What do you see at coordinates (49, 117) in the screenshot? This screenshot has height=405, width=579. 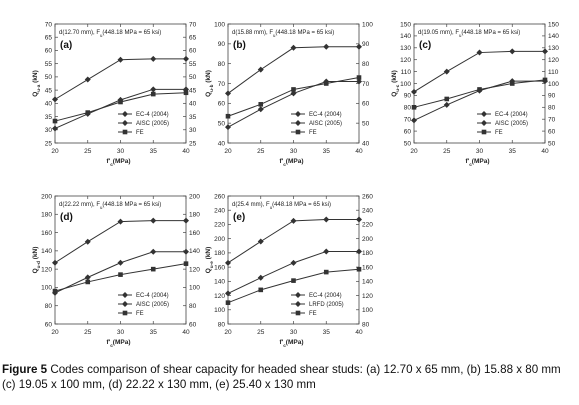 I see `y-tick-label: 35` at bounding box center [49, 117].